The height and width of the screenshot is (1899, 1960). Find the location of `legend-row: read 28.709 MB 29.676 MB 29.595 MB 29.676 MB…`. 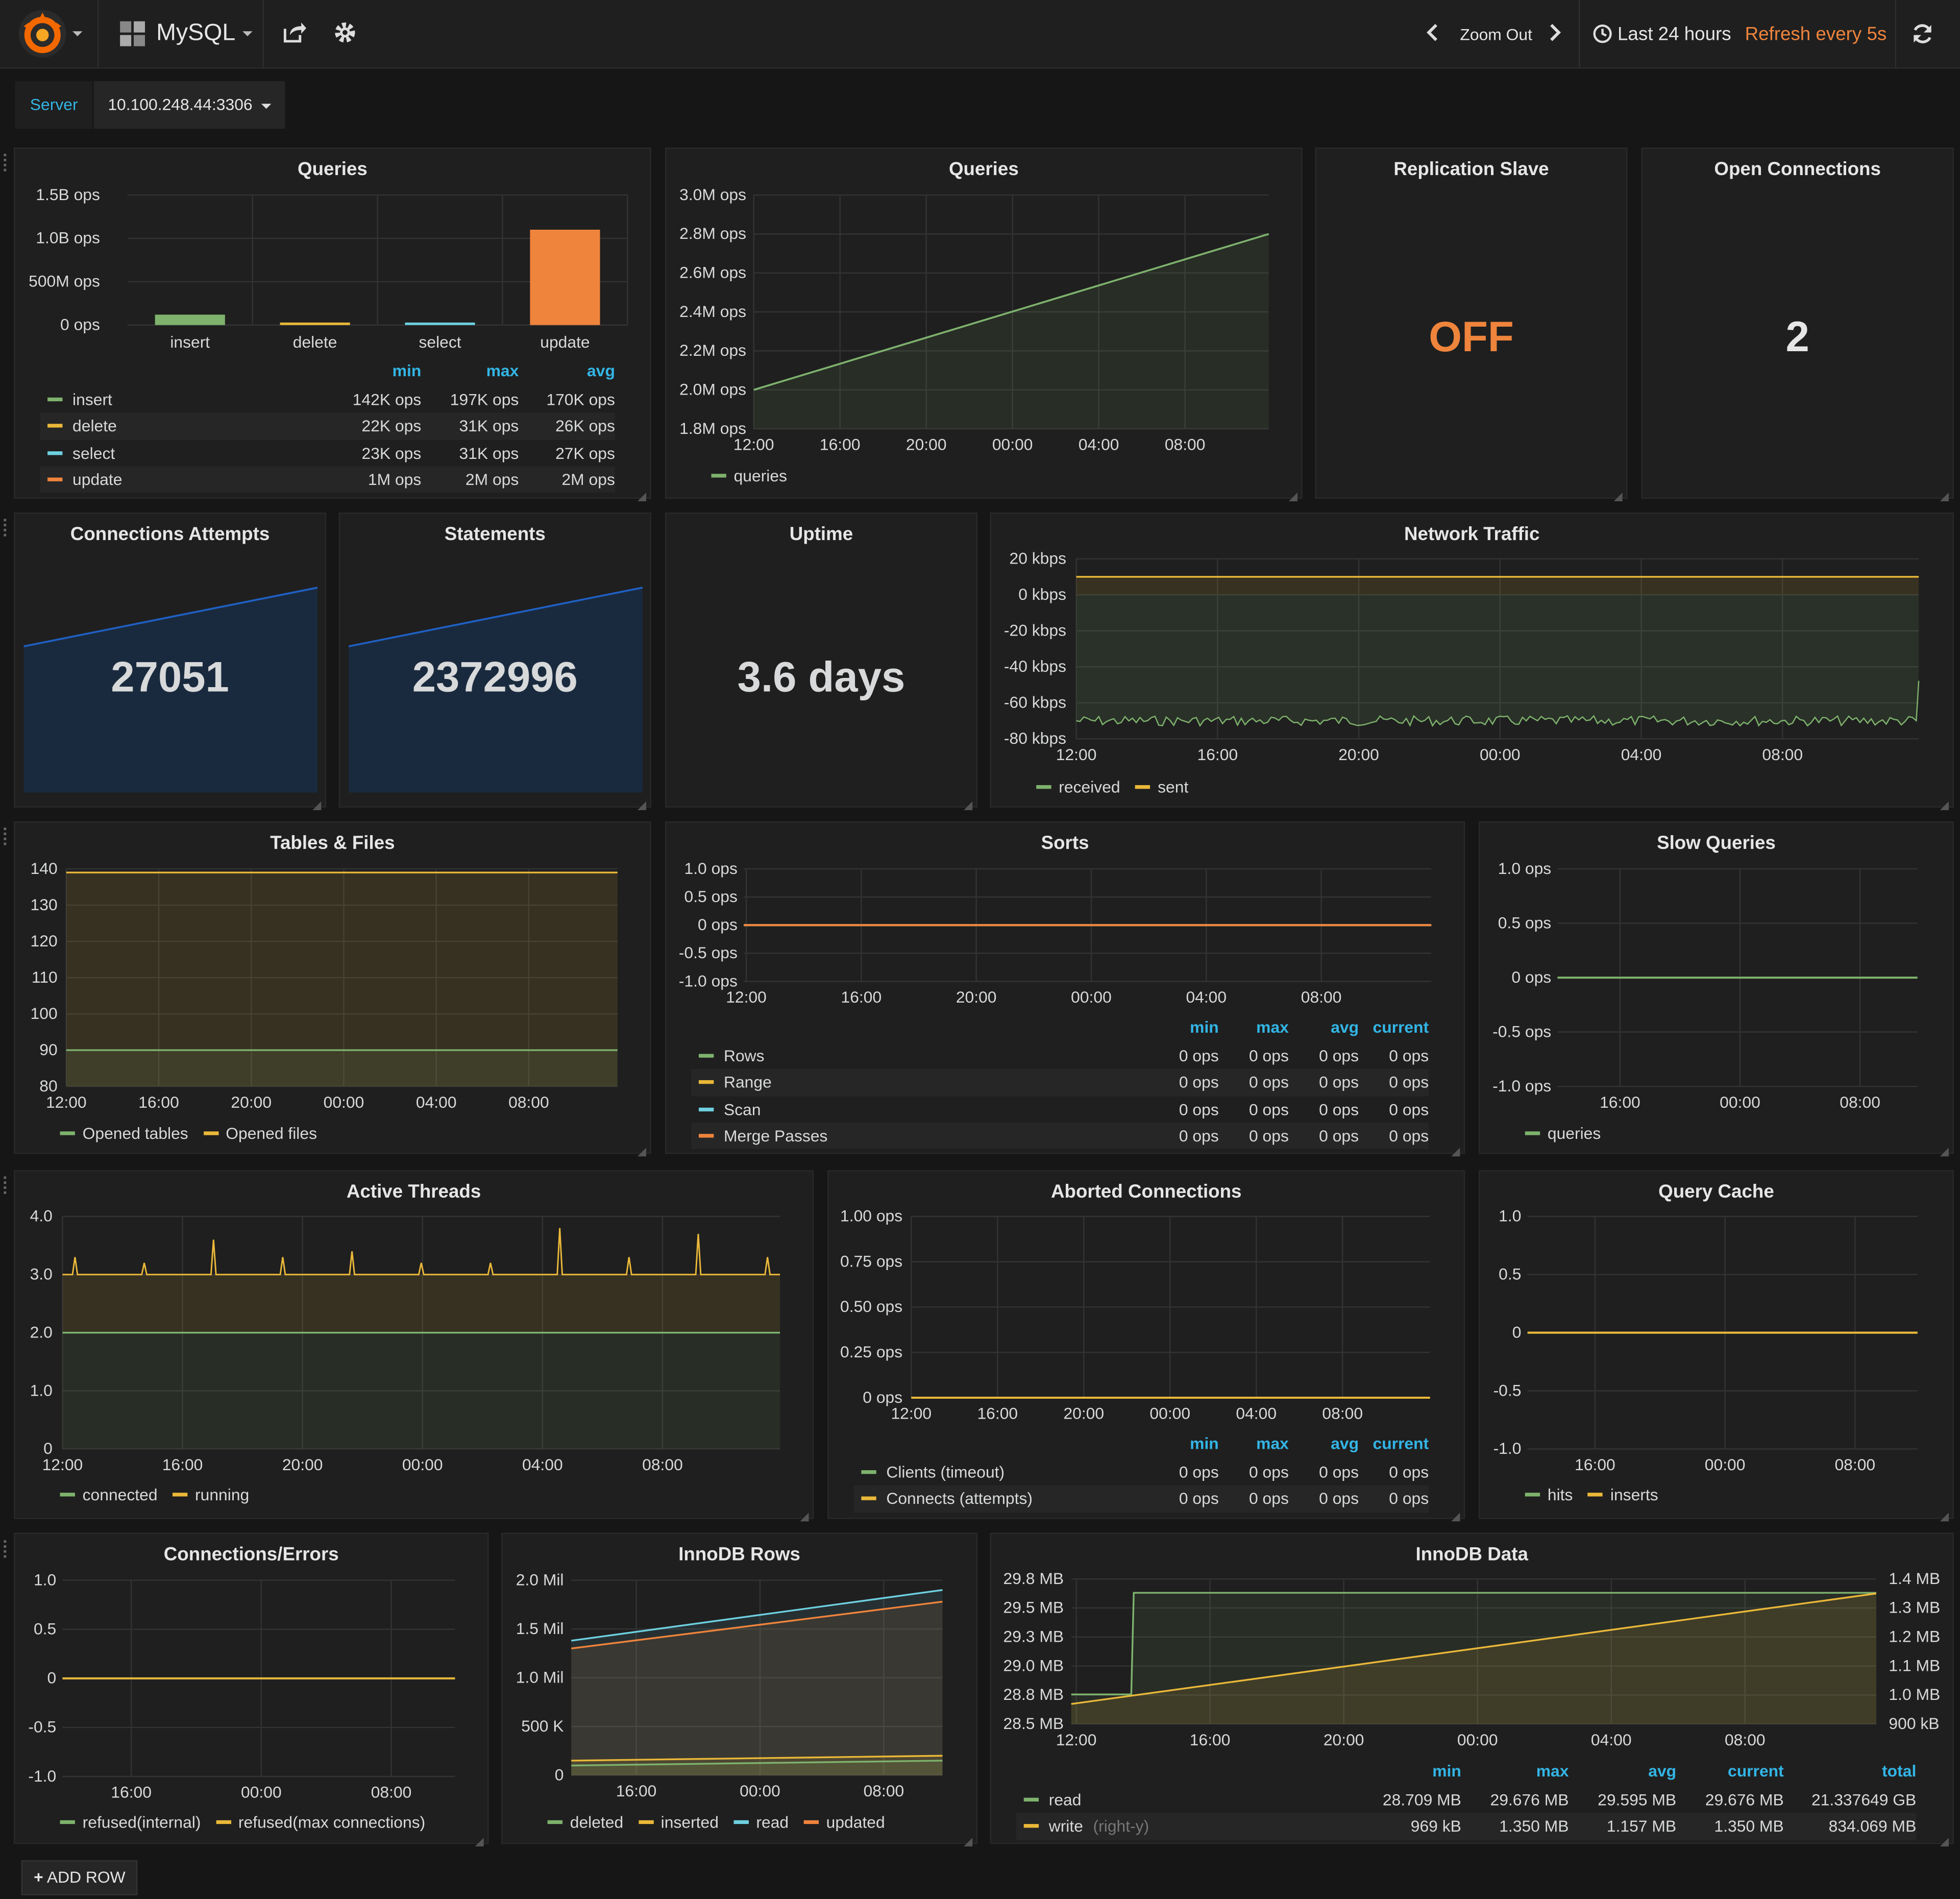

legend-row: read 28.709 MB 29.676 MB 29.595 MB 29.676 MB… is located at coordinates (1466, 1800).